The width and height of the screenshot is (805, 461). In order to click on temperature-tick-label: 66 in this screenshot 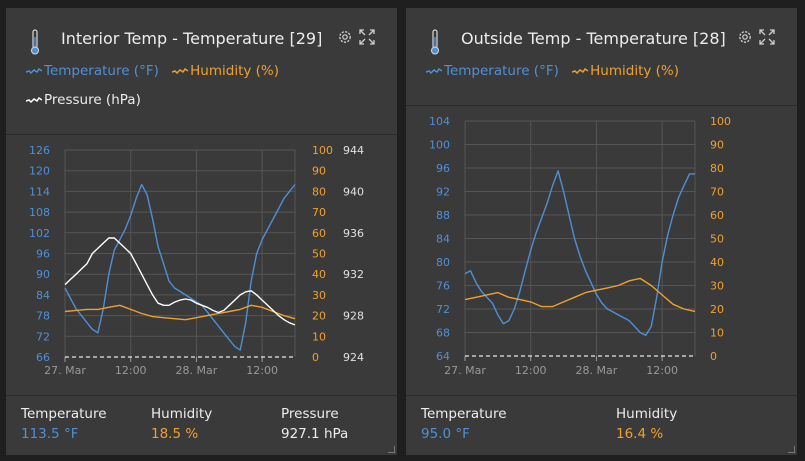, I will do `click(43, 357)`.